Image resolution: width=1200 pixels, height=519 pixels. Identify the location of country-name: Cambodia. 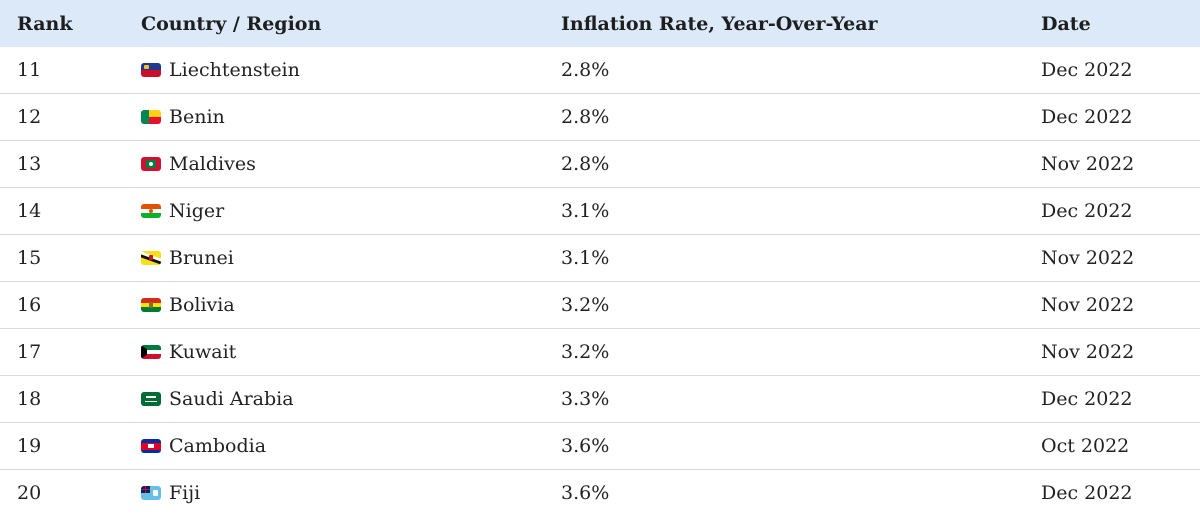
(218, 446).